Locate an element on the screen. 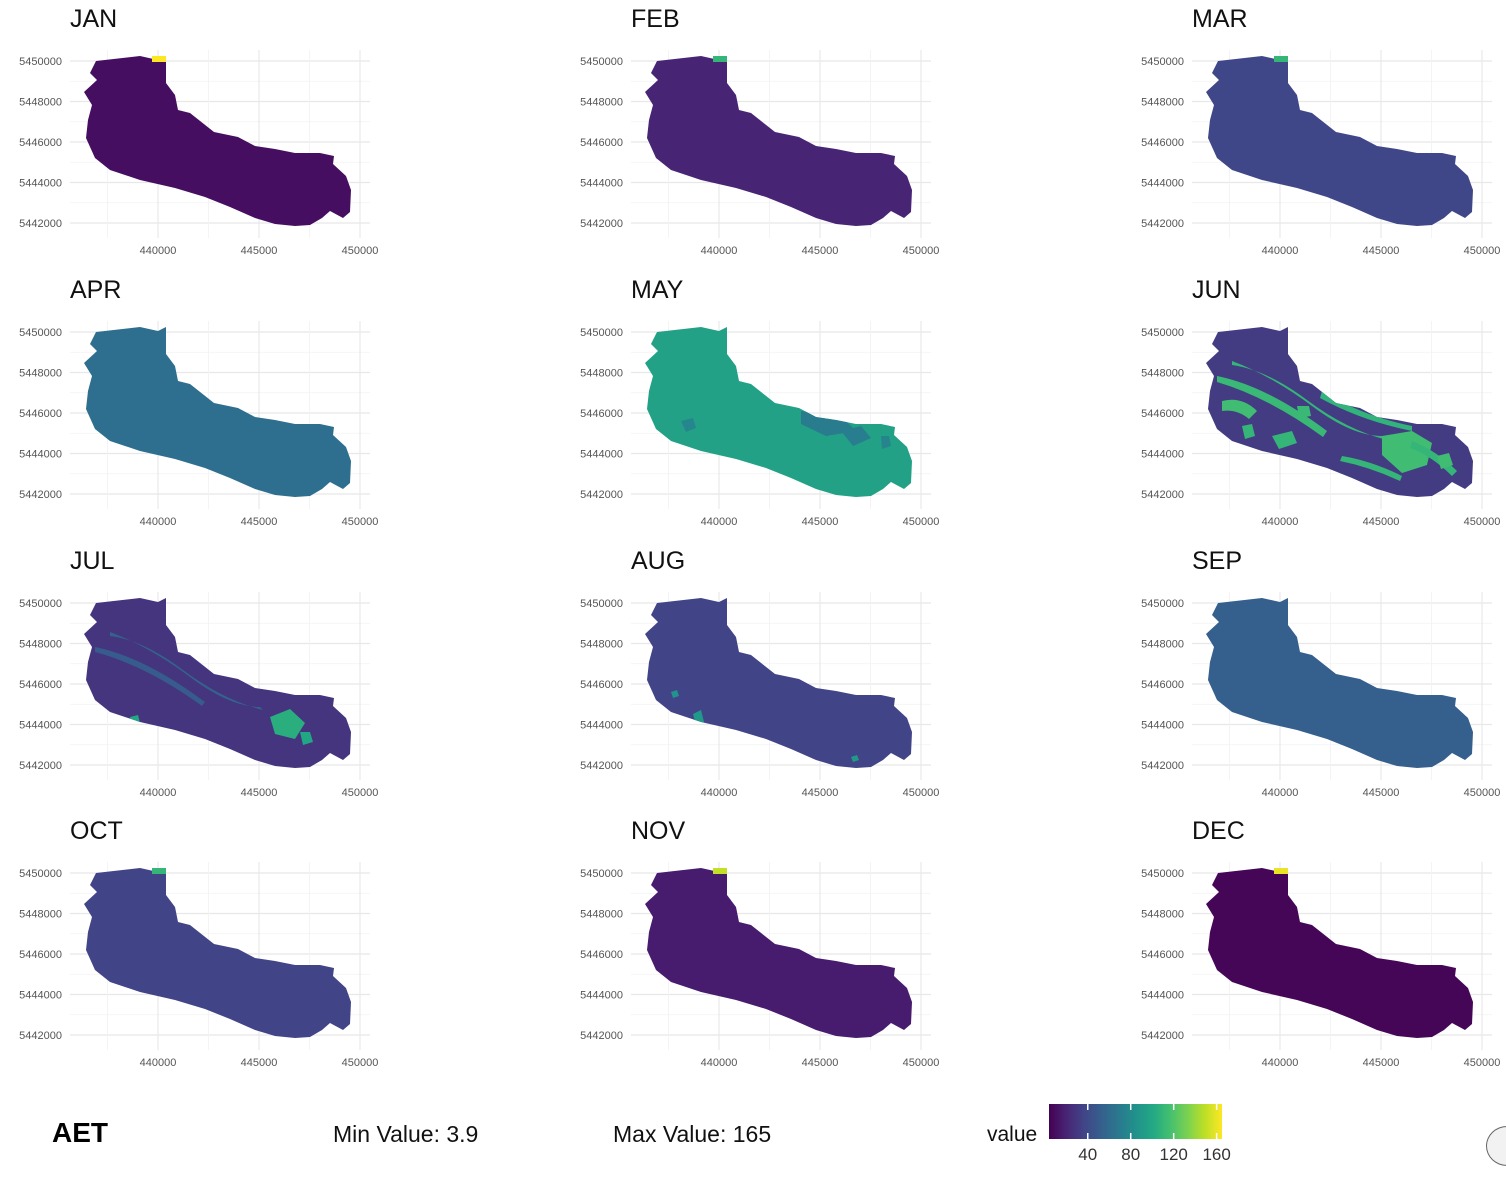  panel-title: JUL is located at coordinates (92, 561).